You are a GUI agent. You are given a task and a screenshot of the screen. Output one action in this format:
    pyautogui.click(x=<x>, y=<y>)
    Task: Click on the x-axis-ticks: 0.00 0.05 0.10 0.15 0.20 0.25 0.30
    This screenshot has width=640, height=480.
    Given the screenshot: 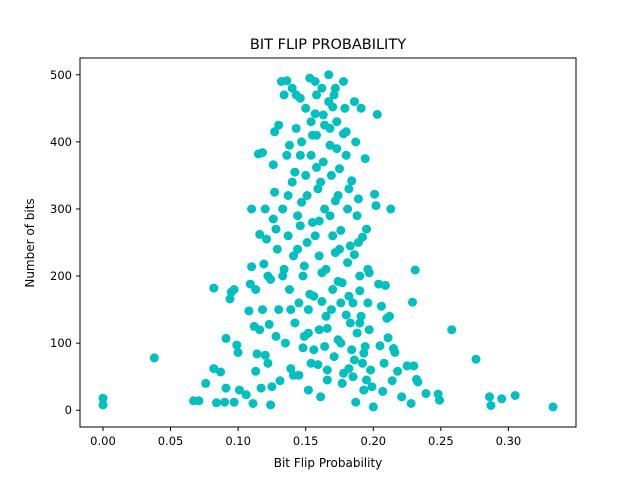 What is the action you would take?
    pyautogui.click(x=305, y=437)
    